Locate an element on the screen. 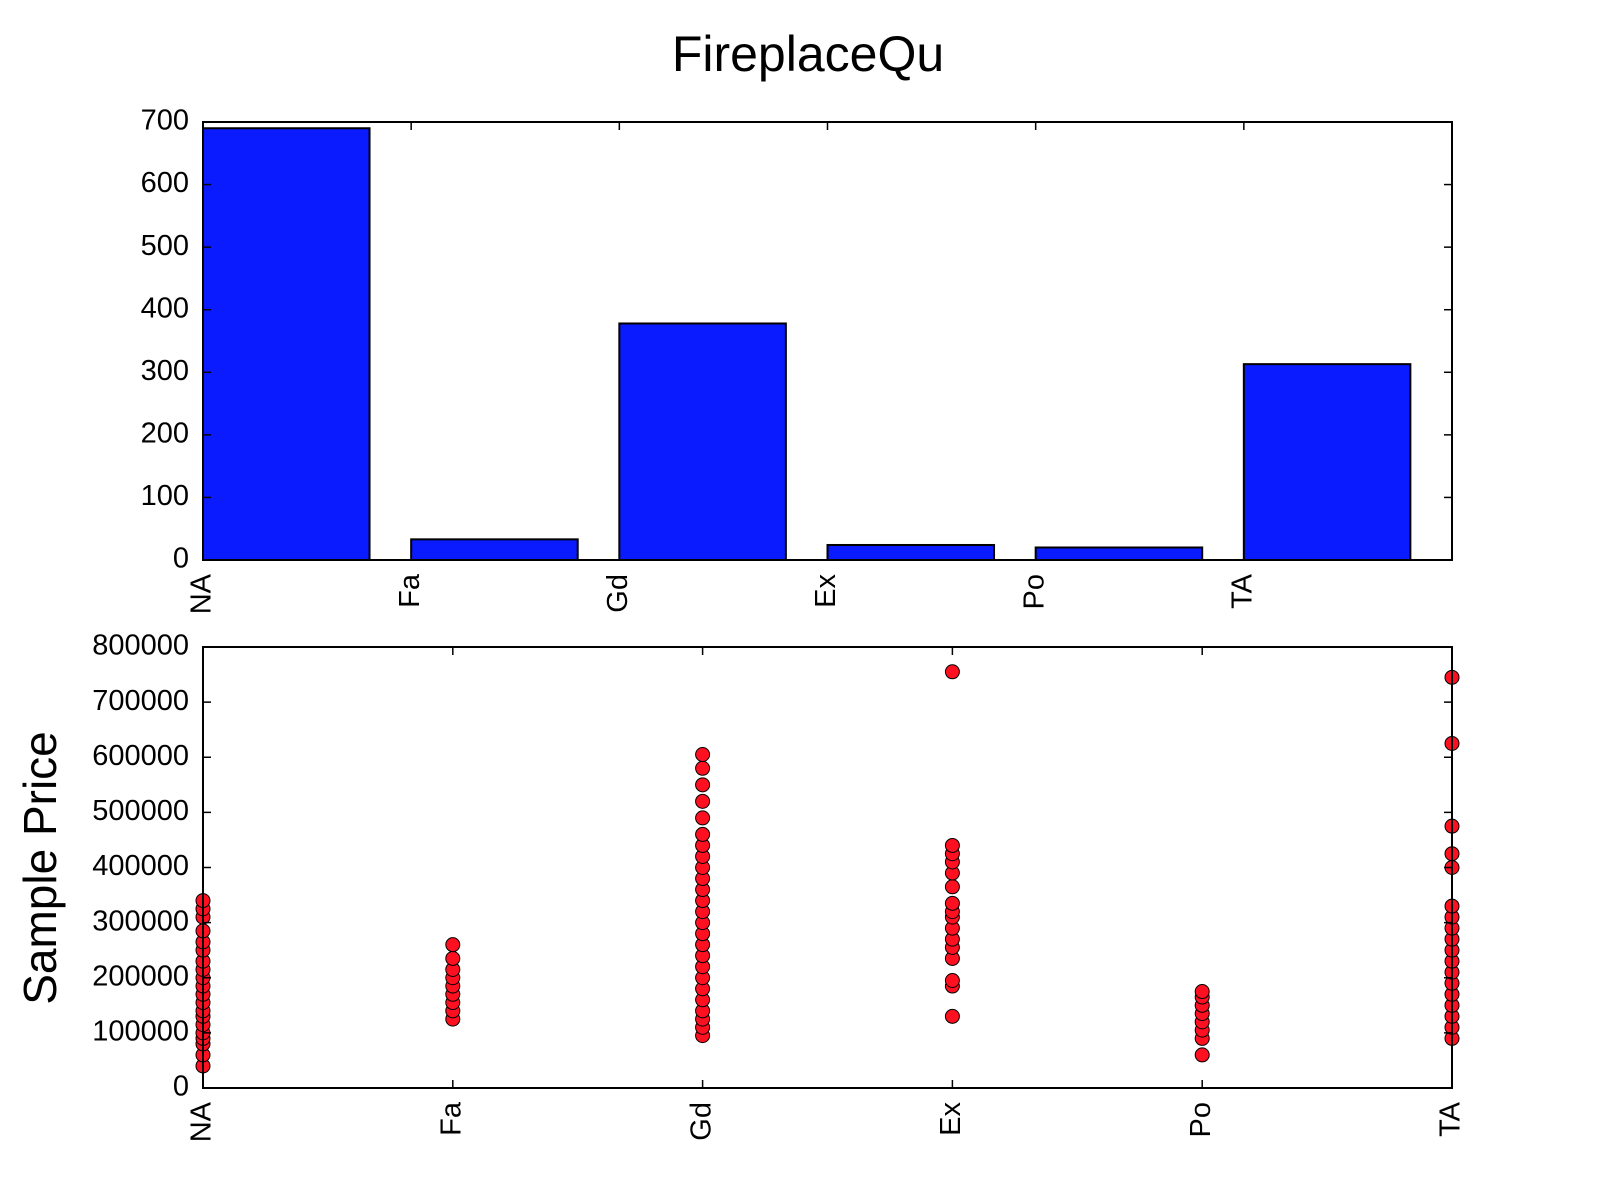 This screenshot has height=1200, width=1600. y-tick-label: 600000 is located at coordinates (140, 756).